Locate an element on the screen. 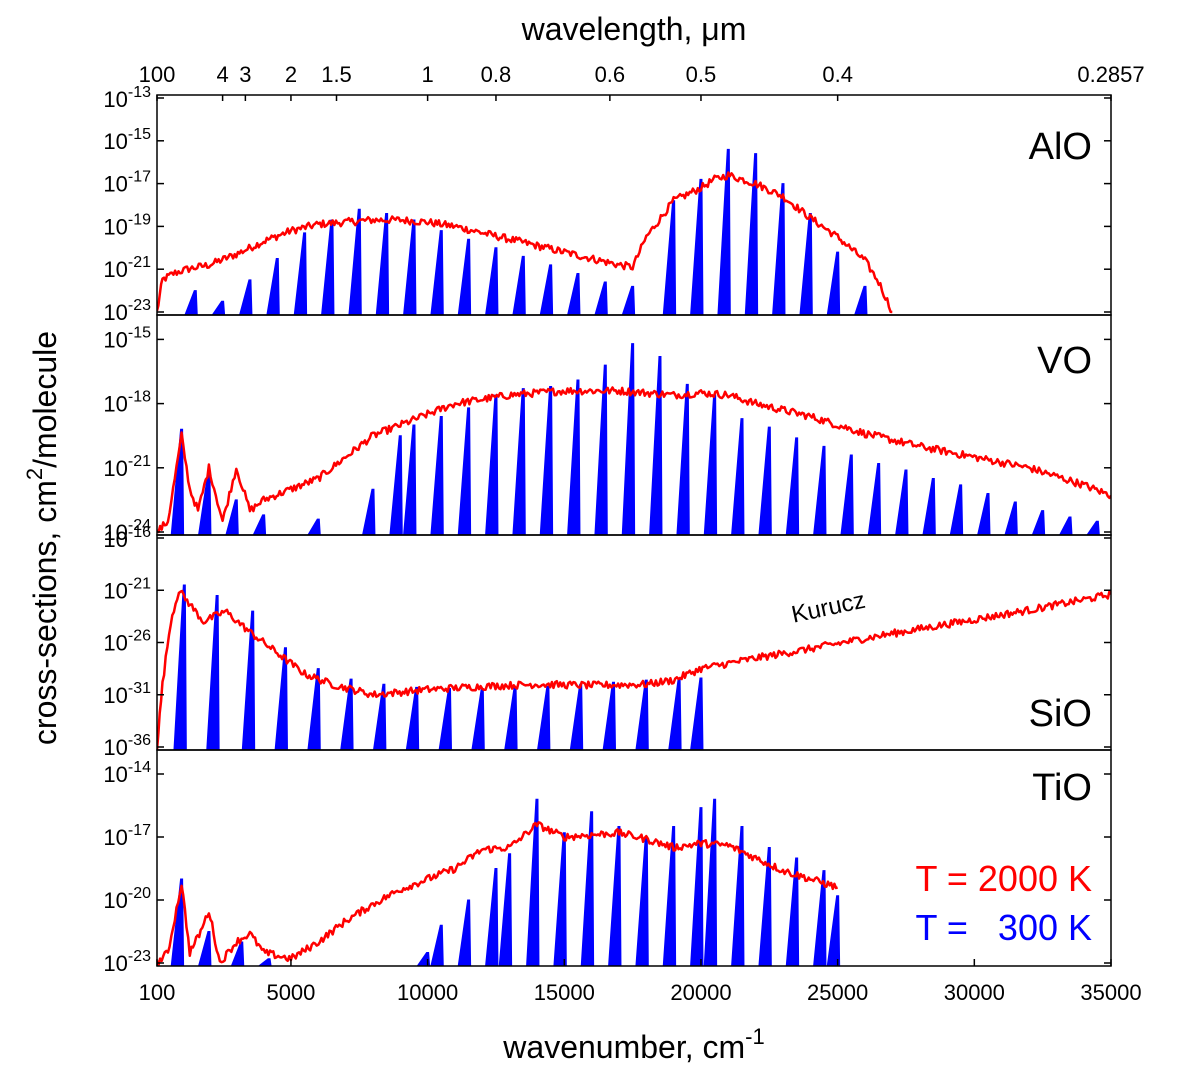 This screenshot has height=1066, width=1200. bottom-tick-label: 35000 is located at coordinates (1110, 992).